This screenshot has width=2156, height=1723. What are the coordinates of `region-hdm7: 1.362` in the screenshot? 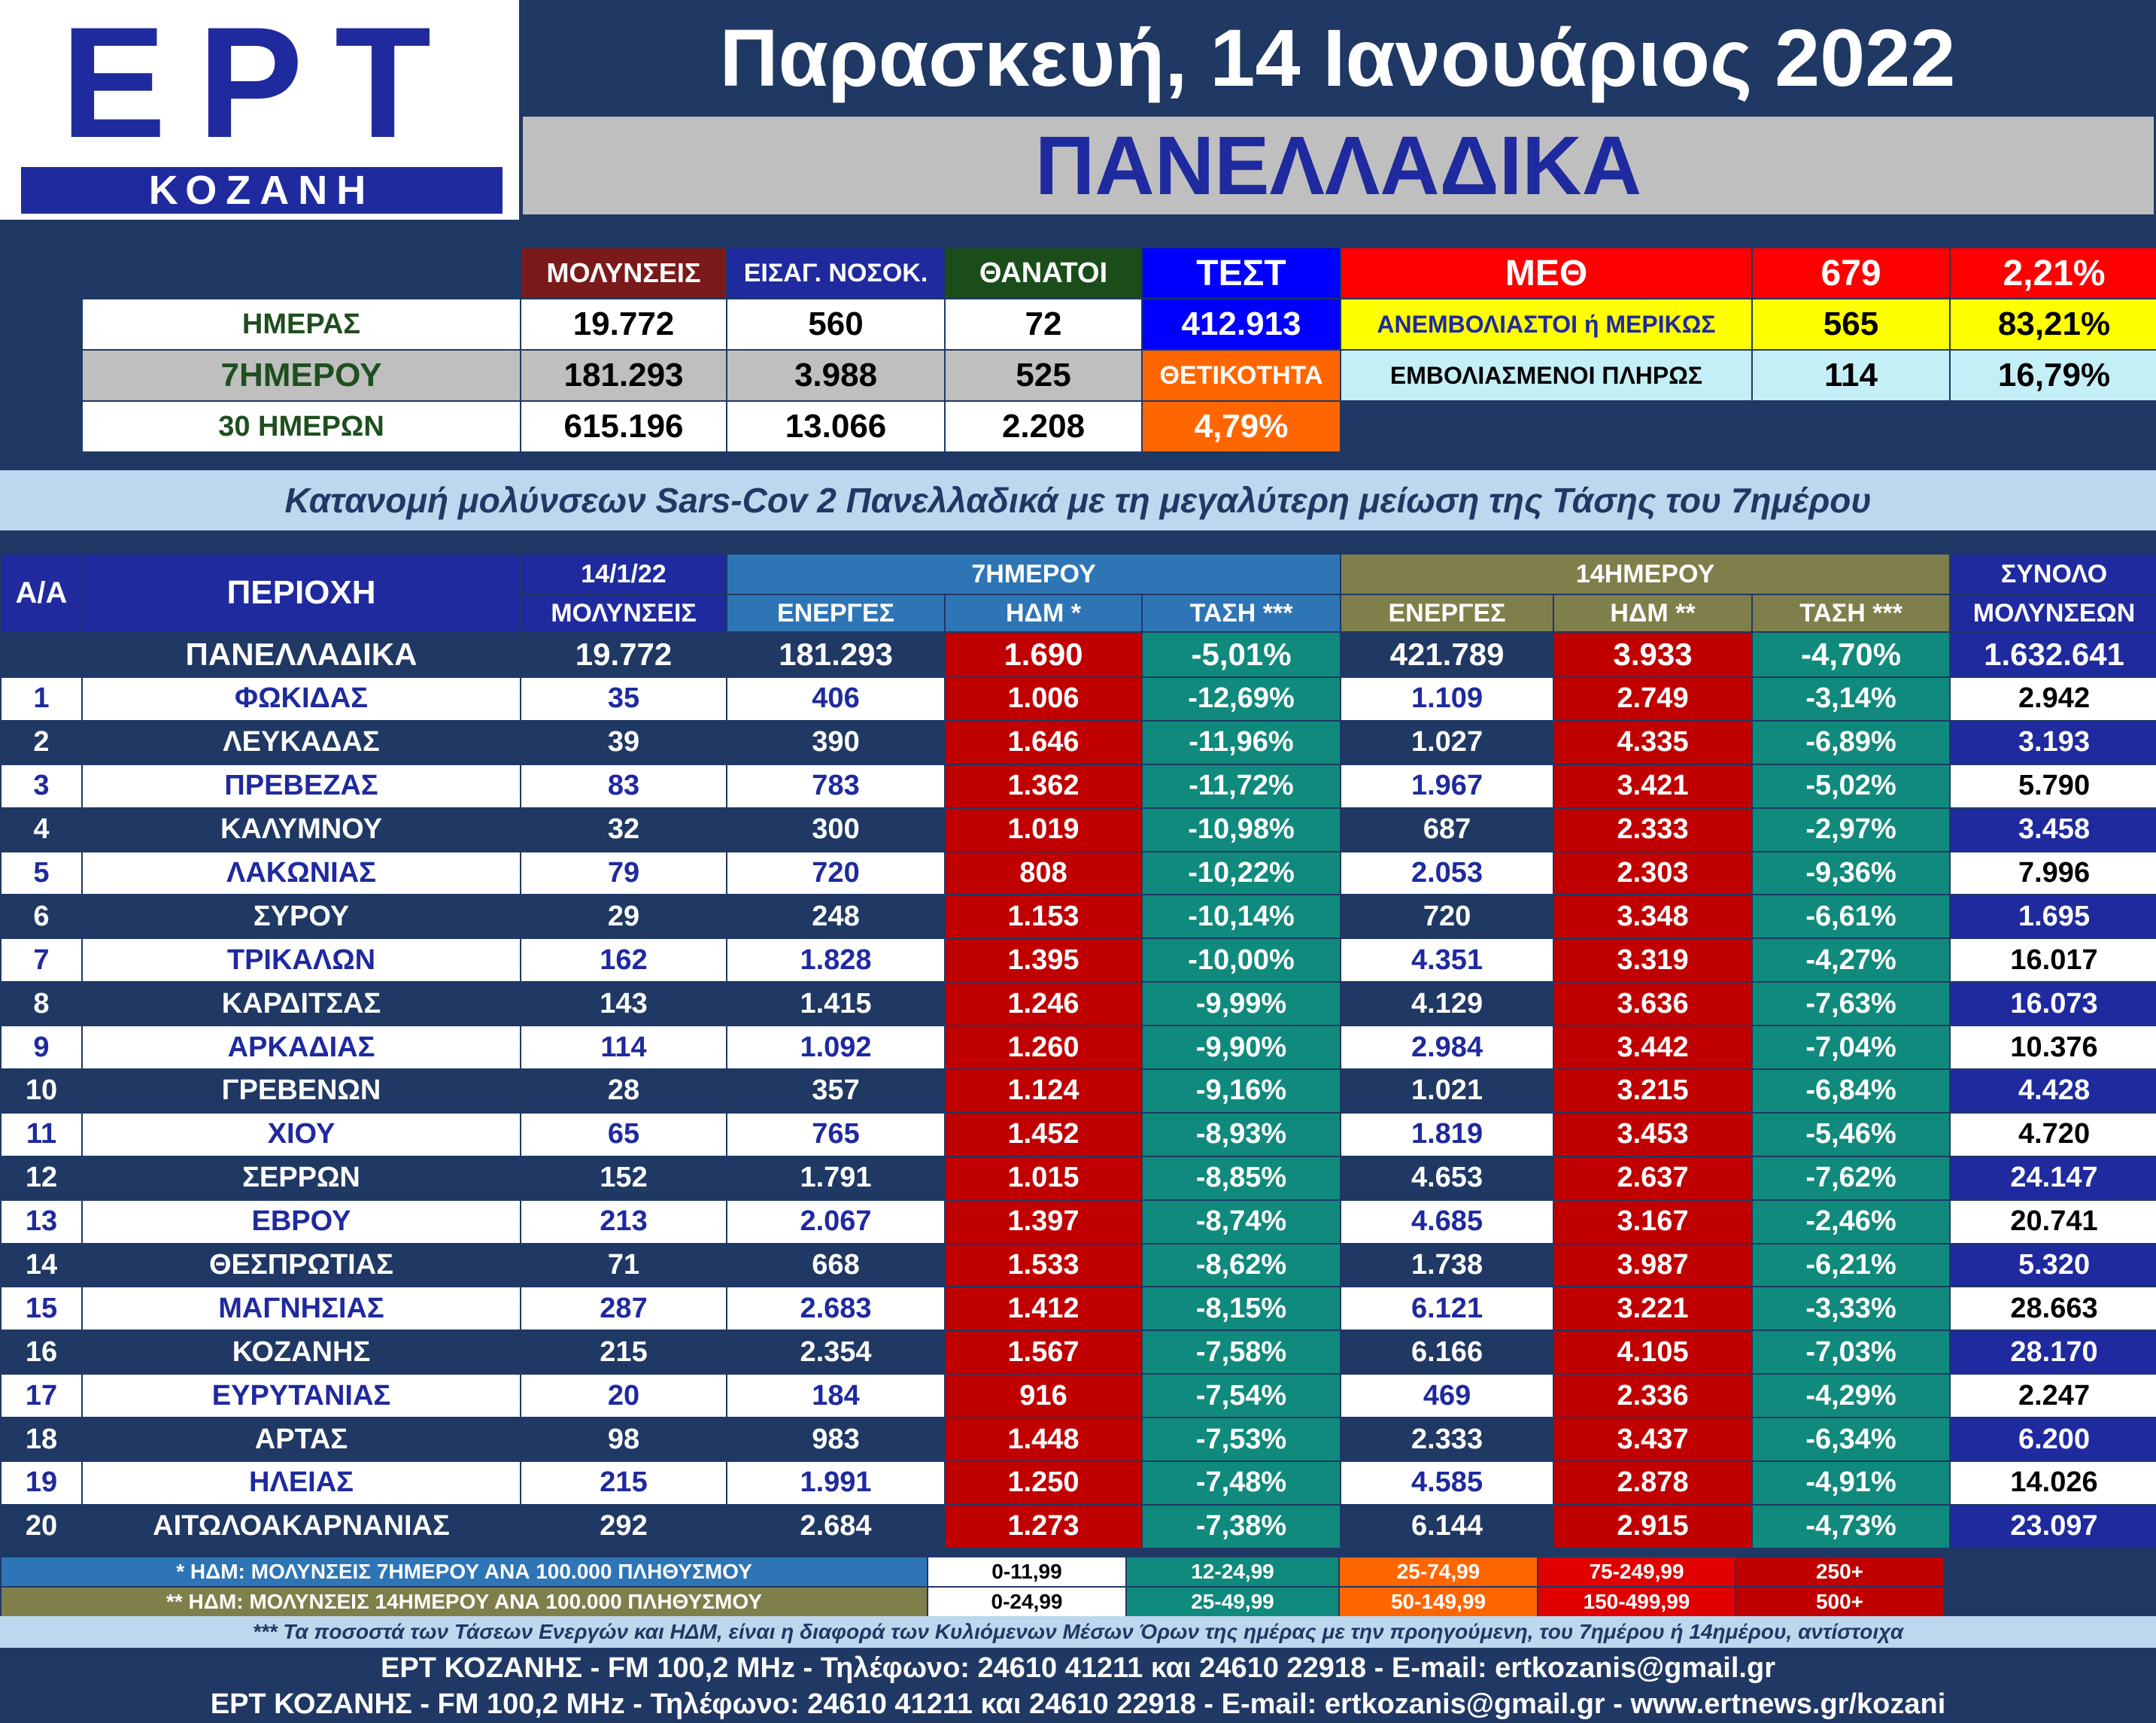 It's located at (1043, 786).